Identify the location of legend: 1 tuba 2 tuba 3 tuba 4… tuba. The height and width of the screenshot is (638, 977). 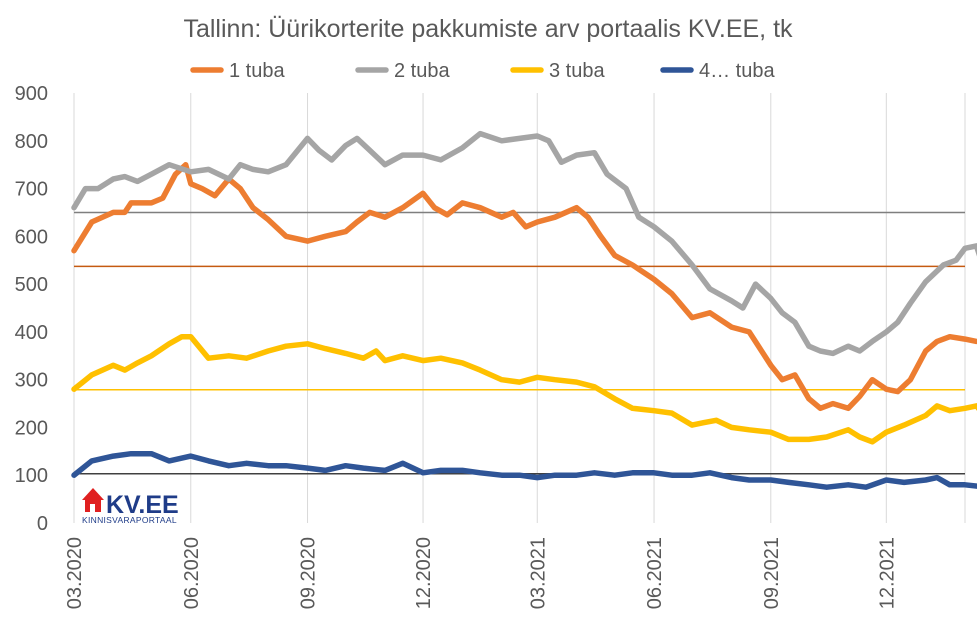
(482, 71).